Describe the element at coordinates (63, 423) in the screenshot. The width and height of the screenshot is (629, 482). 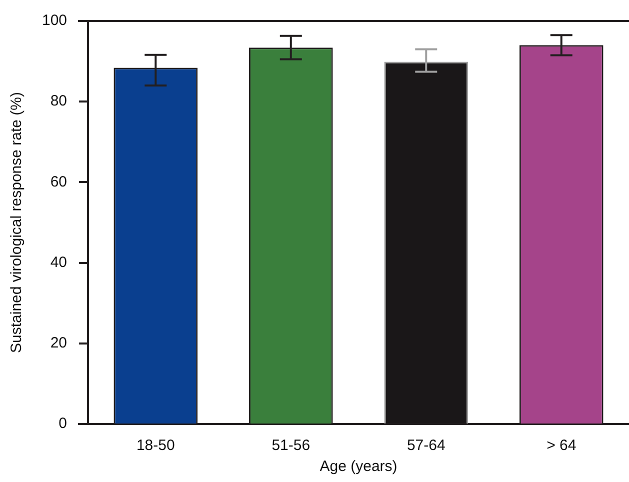
I see `y-tick-label: 0` at that location.